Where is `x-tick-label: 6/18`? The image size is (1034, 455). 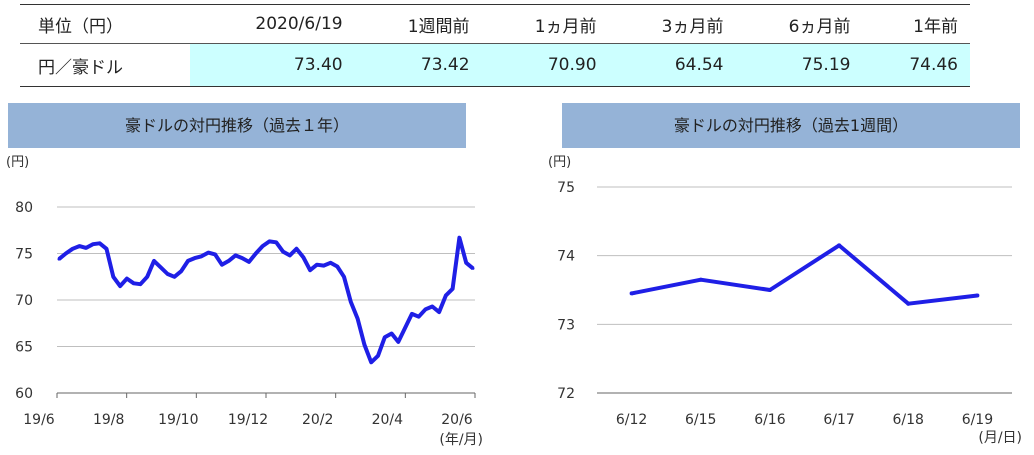
x-tick-label: 6/18 is located at coordinates (908, 420).